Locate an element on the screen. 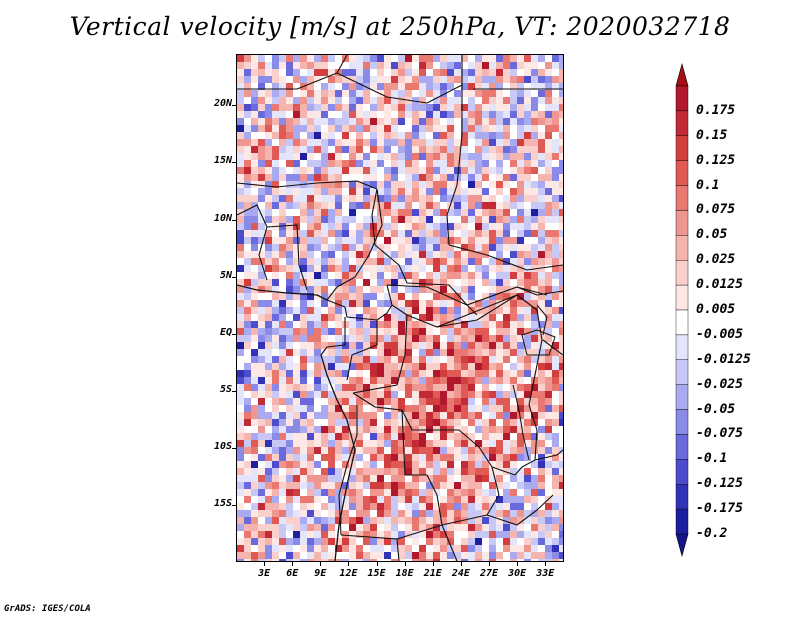  colorbar-segment is located at coordinates (682, 497).